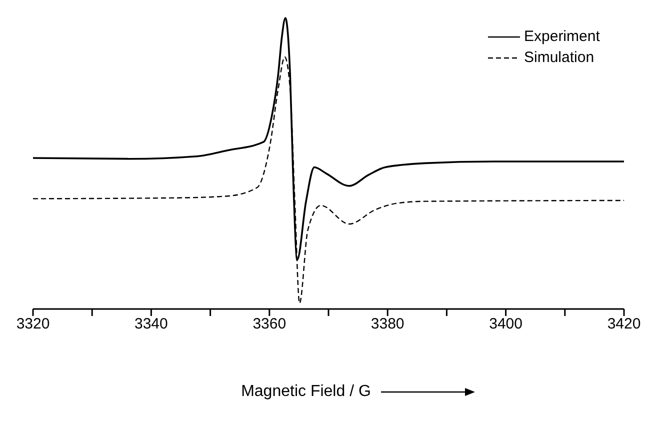  What do you see at coordinates (505, 324) in the screenshot?
I see `x-tick-label: 3400` at bounding box center [505, 324].